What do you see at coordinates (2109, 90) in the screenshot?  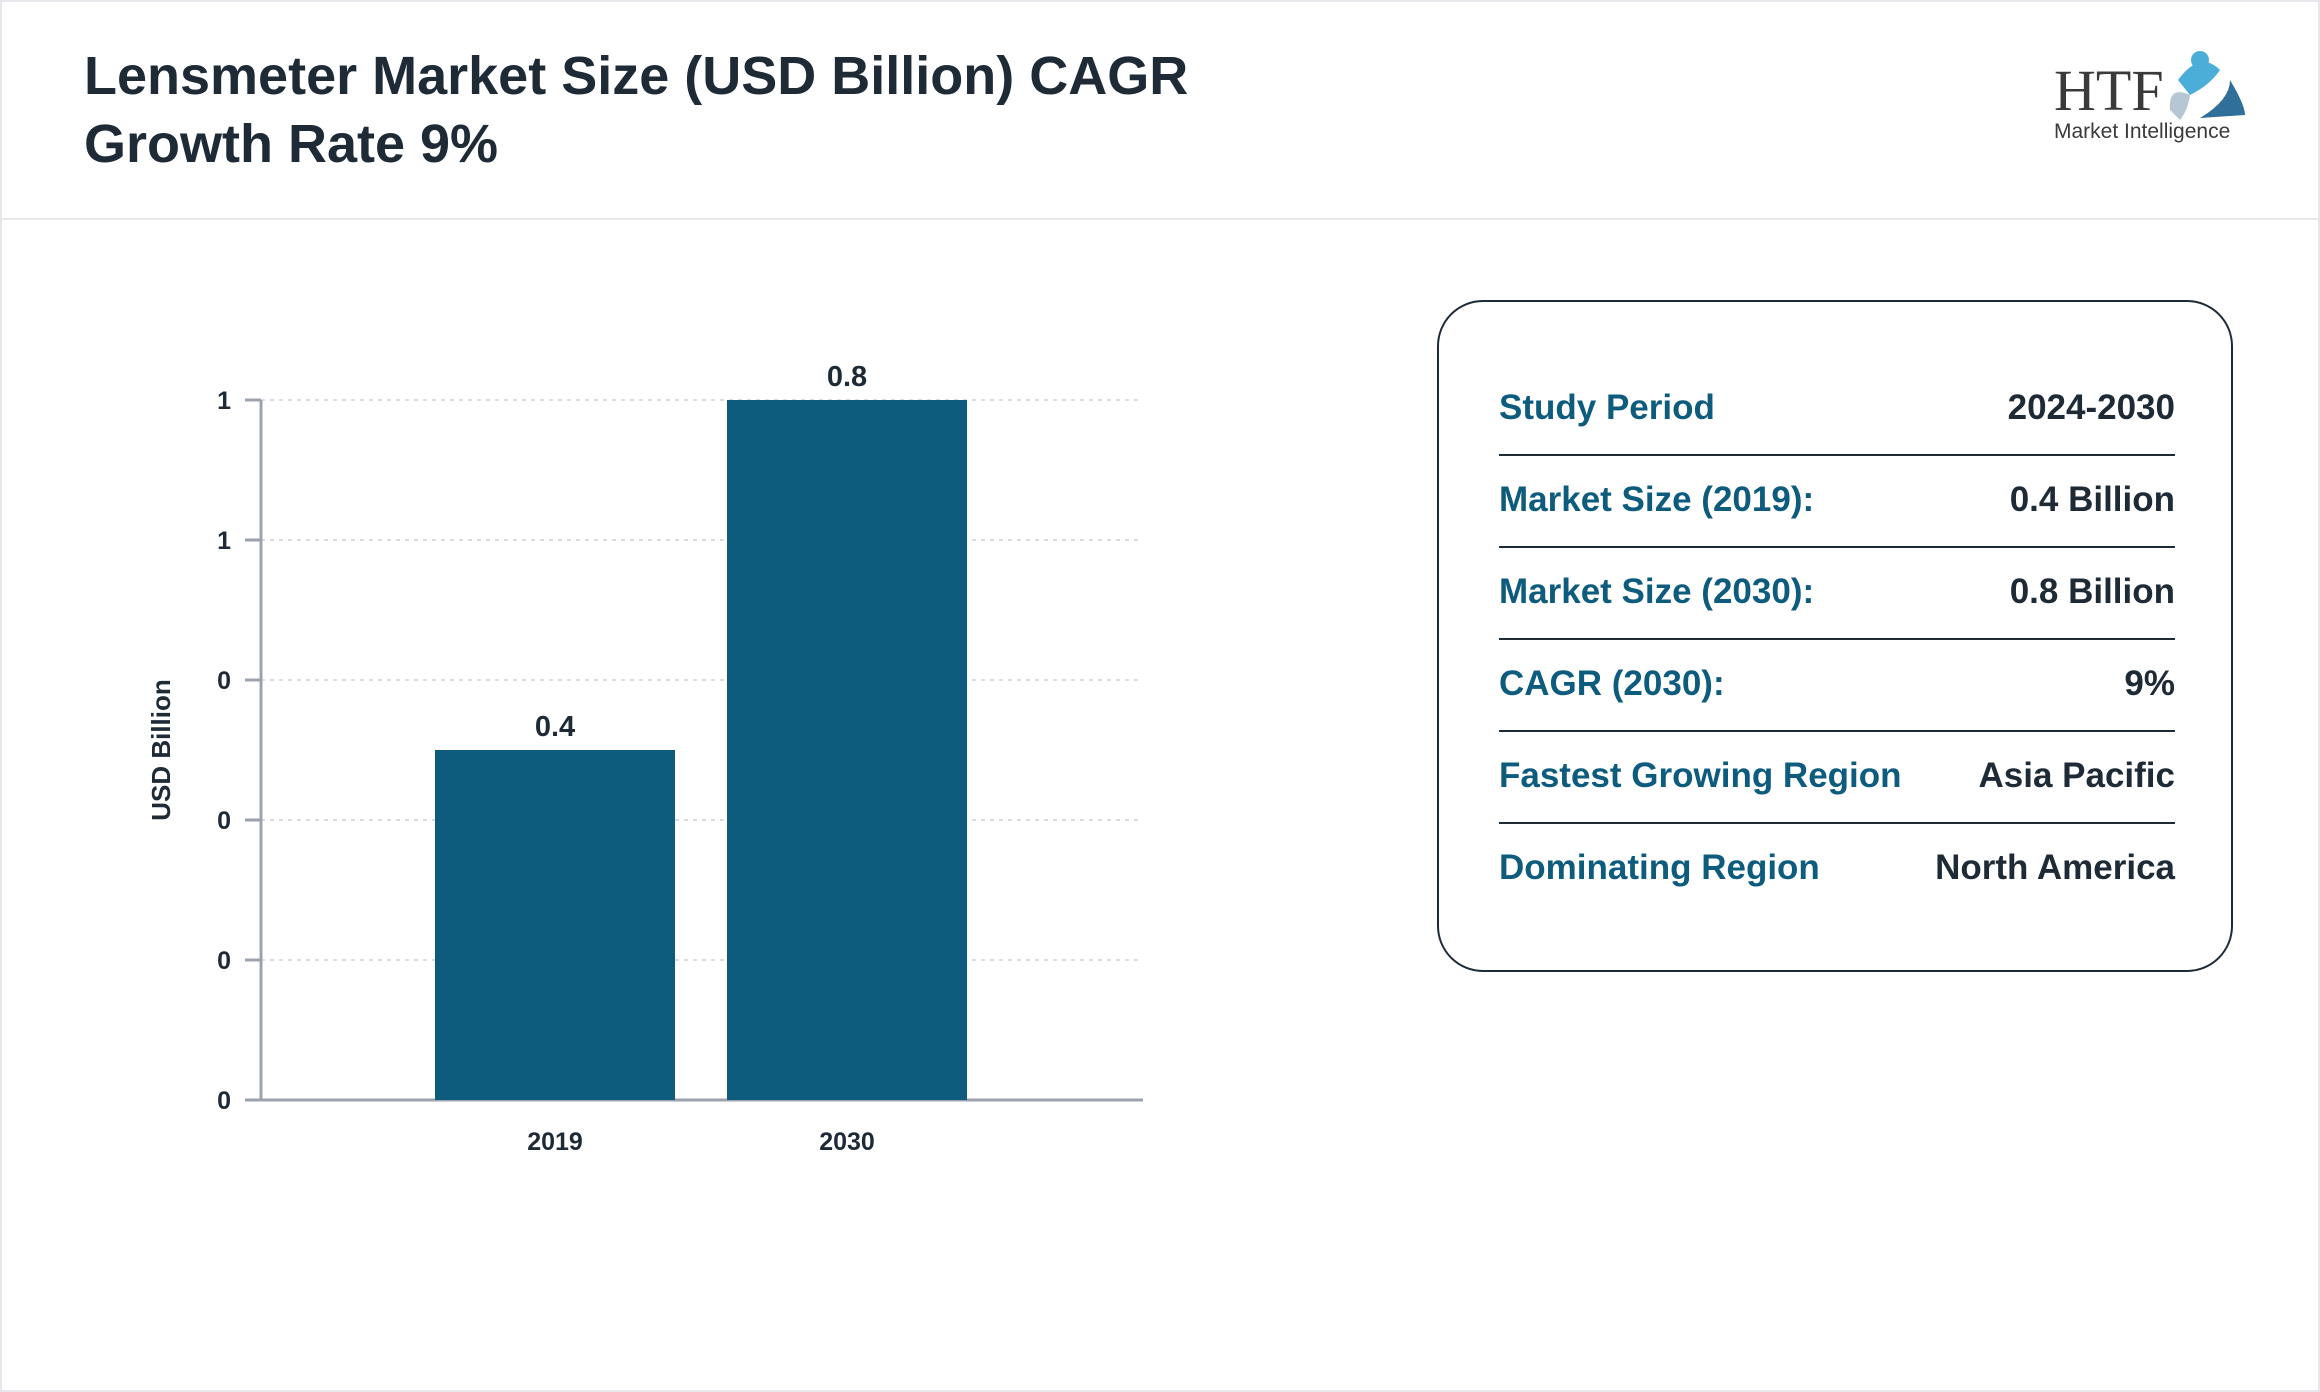 I see `svg-text: HTF` at bounding box center [2109, 90].